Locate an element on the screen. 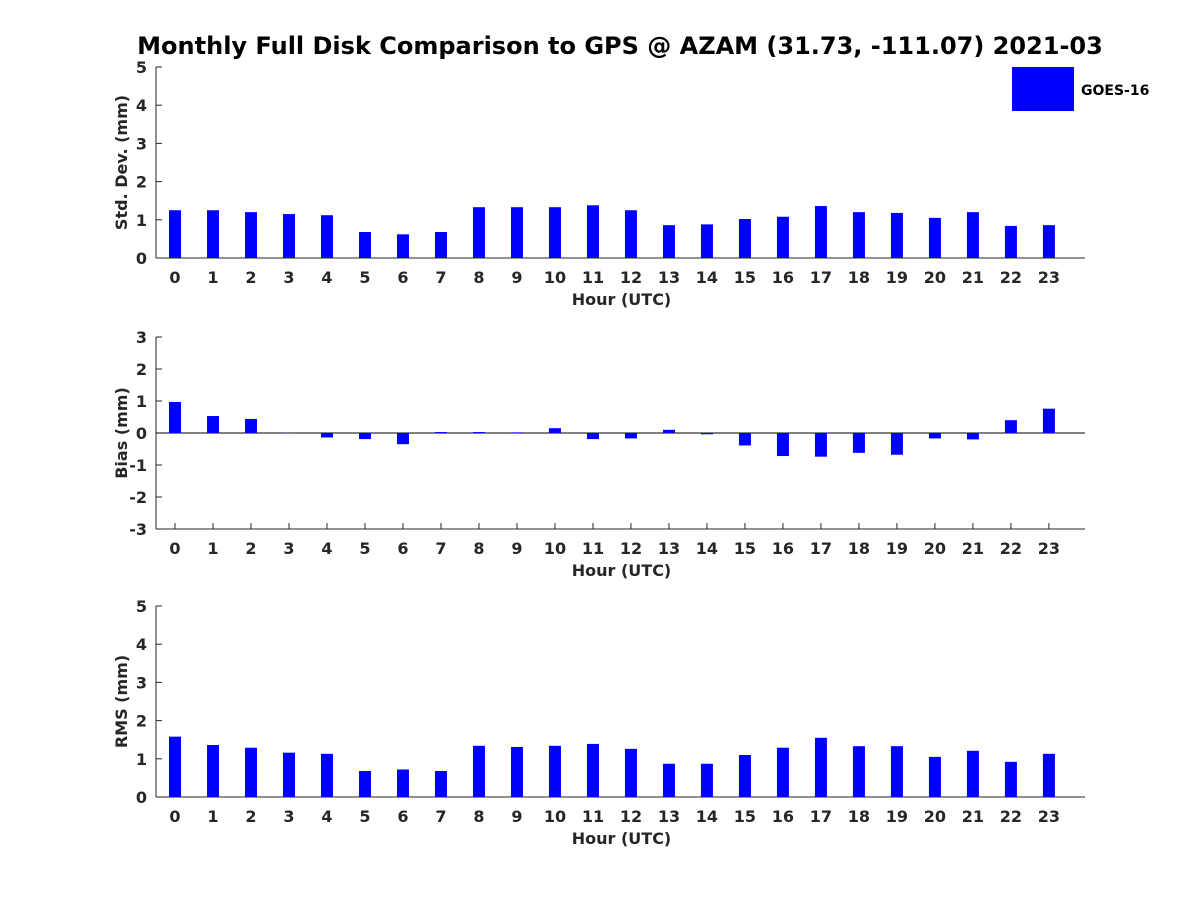  x-tick-label: 13 is located at coordinates (669, 816).